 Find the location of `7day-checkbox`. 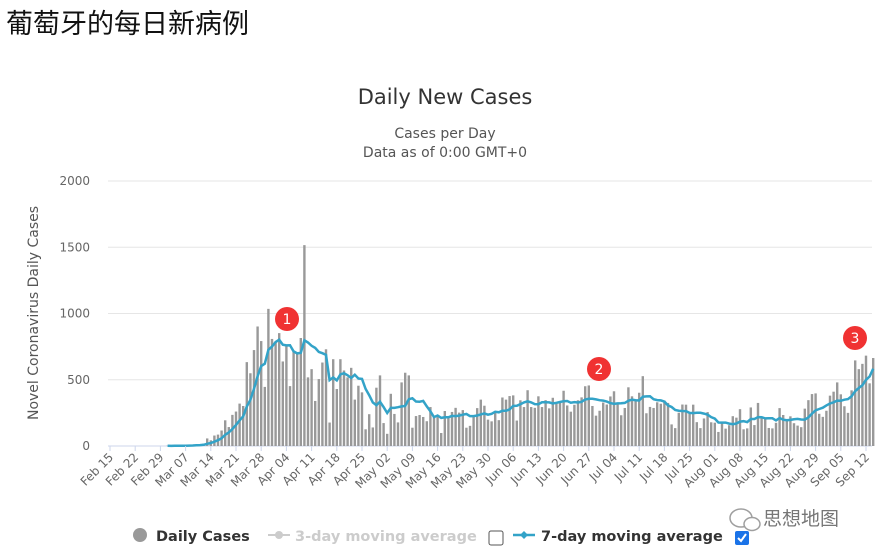

7day-checkbox is located at coordinates (742, 538).